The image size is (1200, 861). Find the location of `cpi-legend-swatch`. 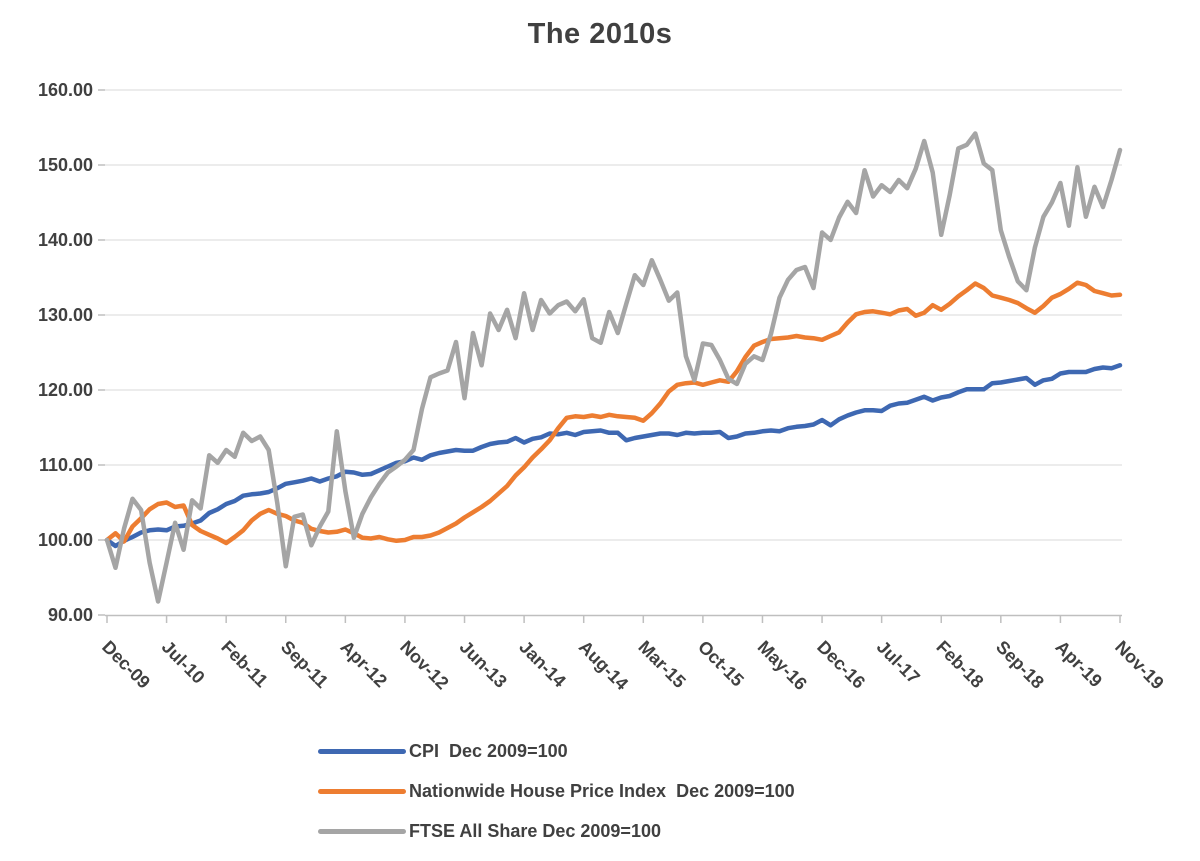

cpi-legend-swatch is located at coordinates (362, 751).